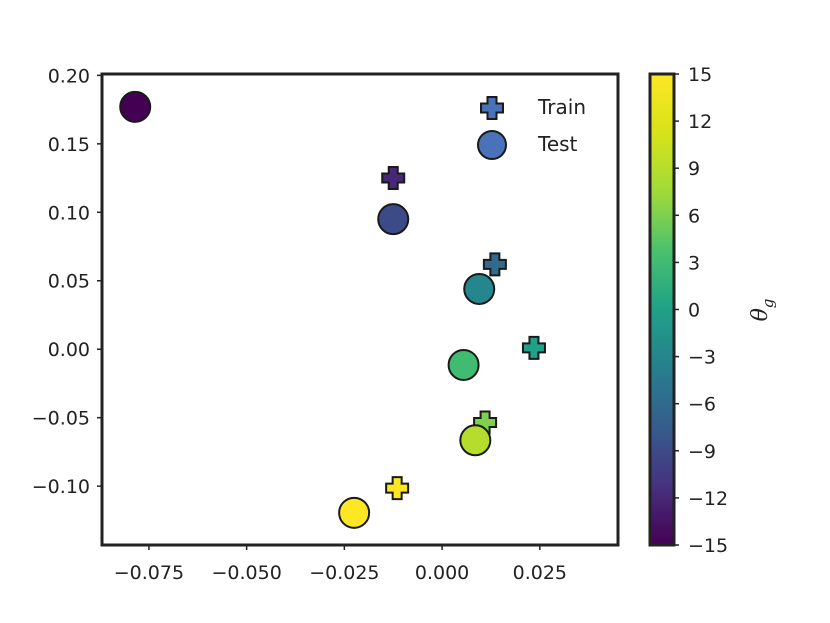  Describe the element at coordinates (702, 405) in the screenshot. I see `colorbar-tick-label: −6` at that location.